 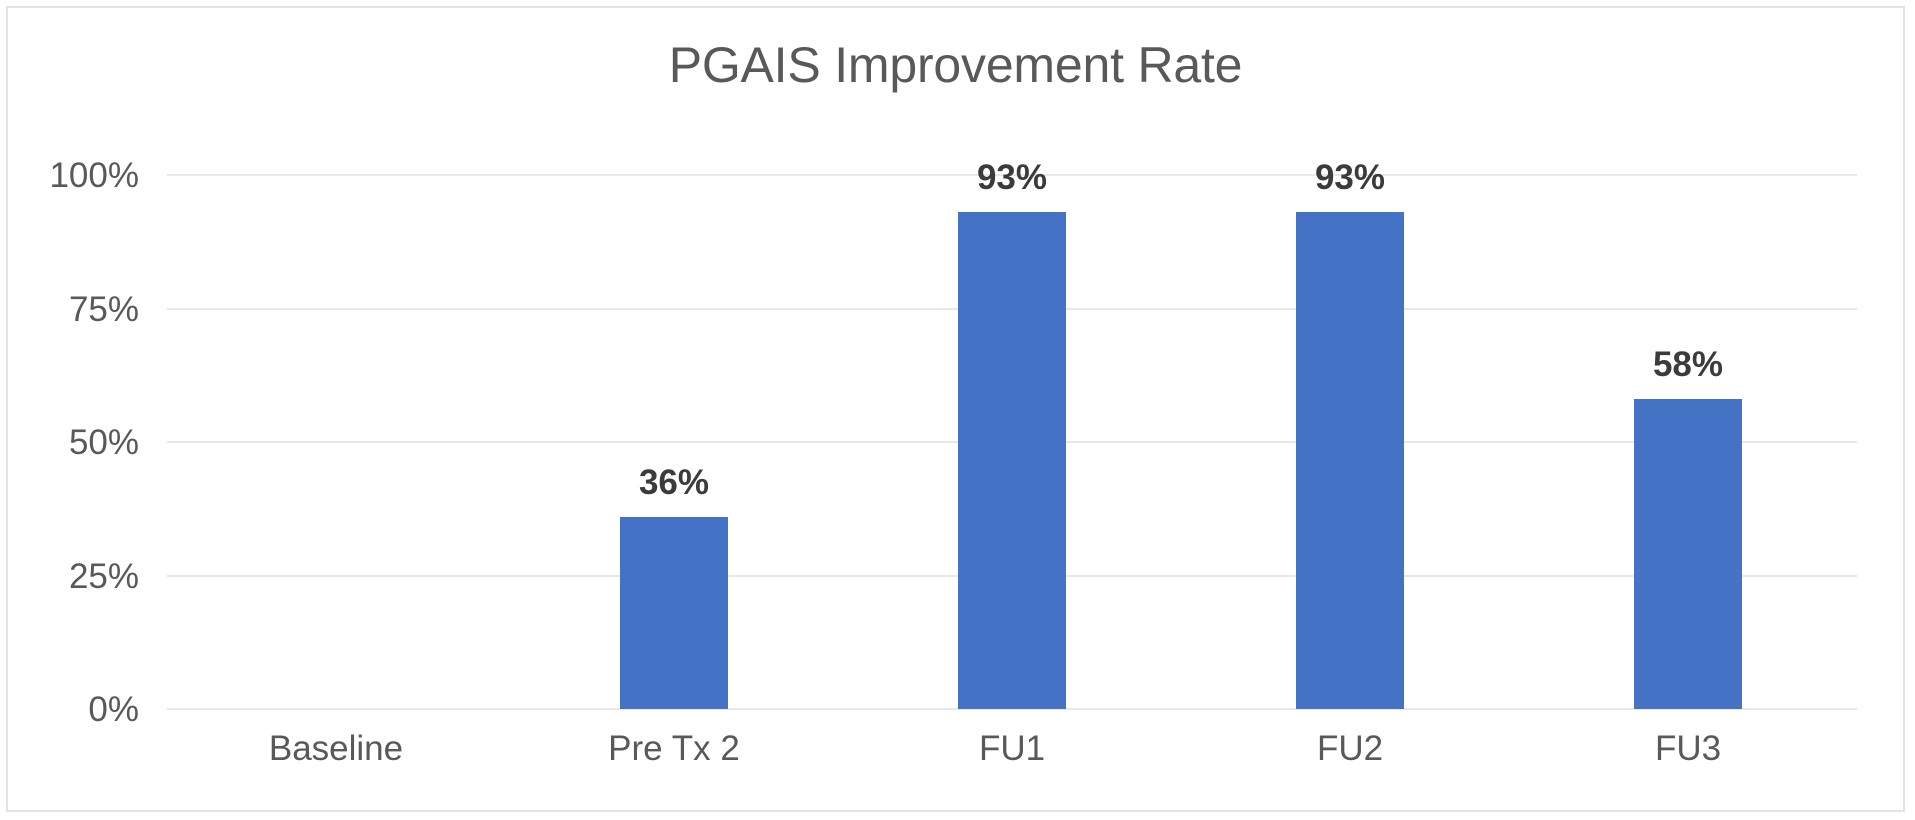 I want to click on bar-group: 58%, so click(x=1688, y=442).